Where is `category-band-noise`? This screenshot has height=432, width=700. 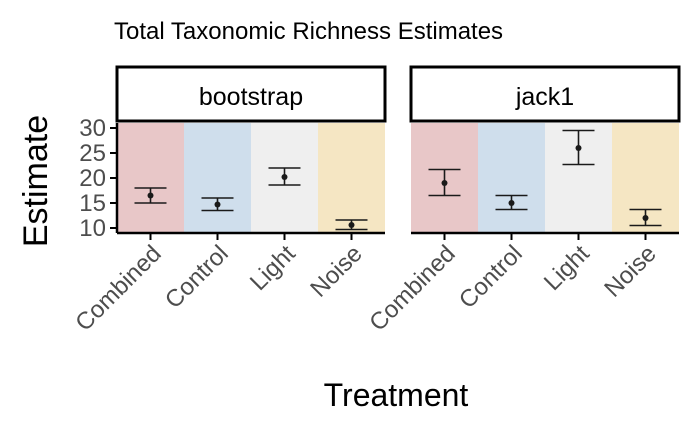
category-band-noise is located at coordinates (351, 178).